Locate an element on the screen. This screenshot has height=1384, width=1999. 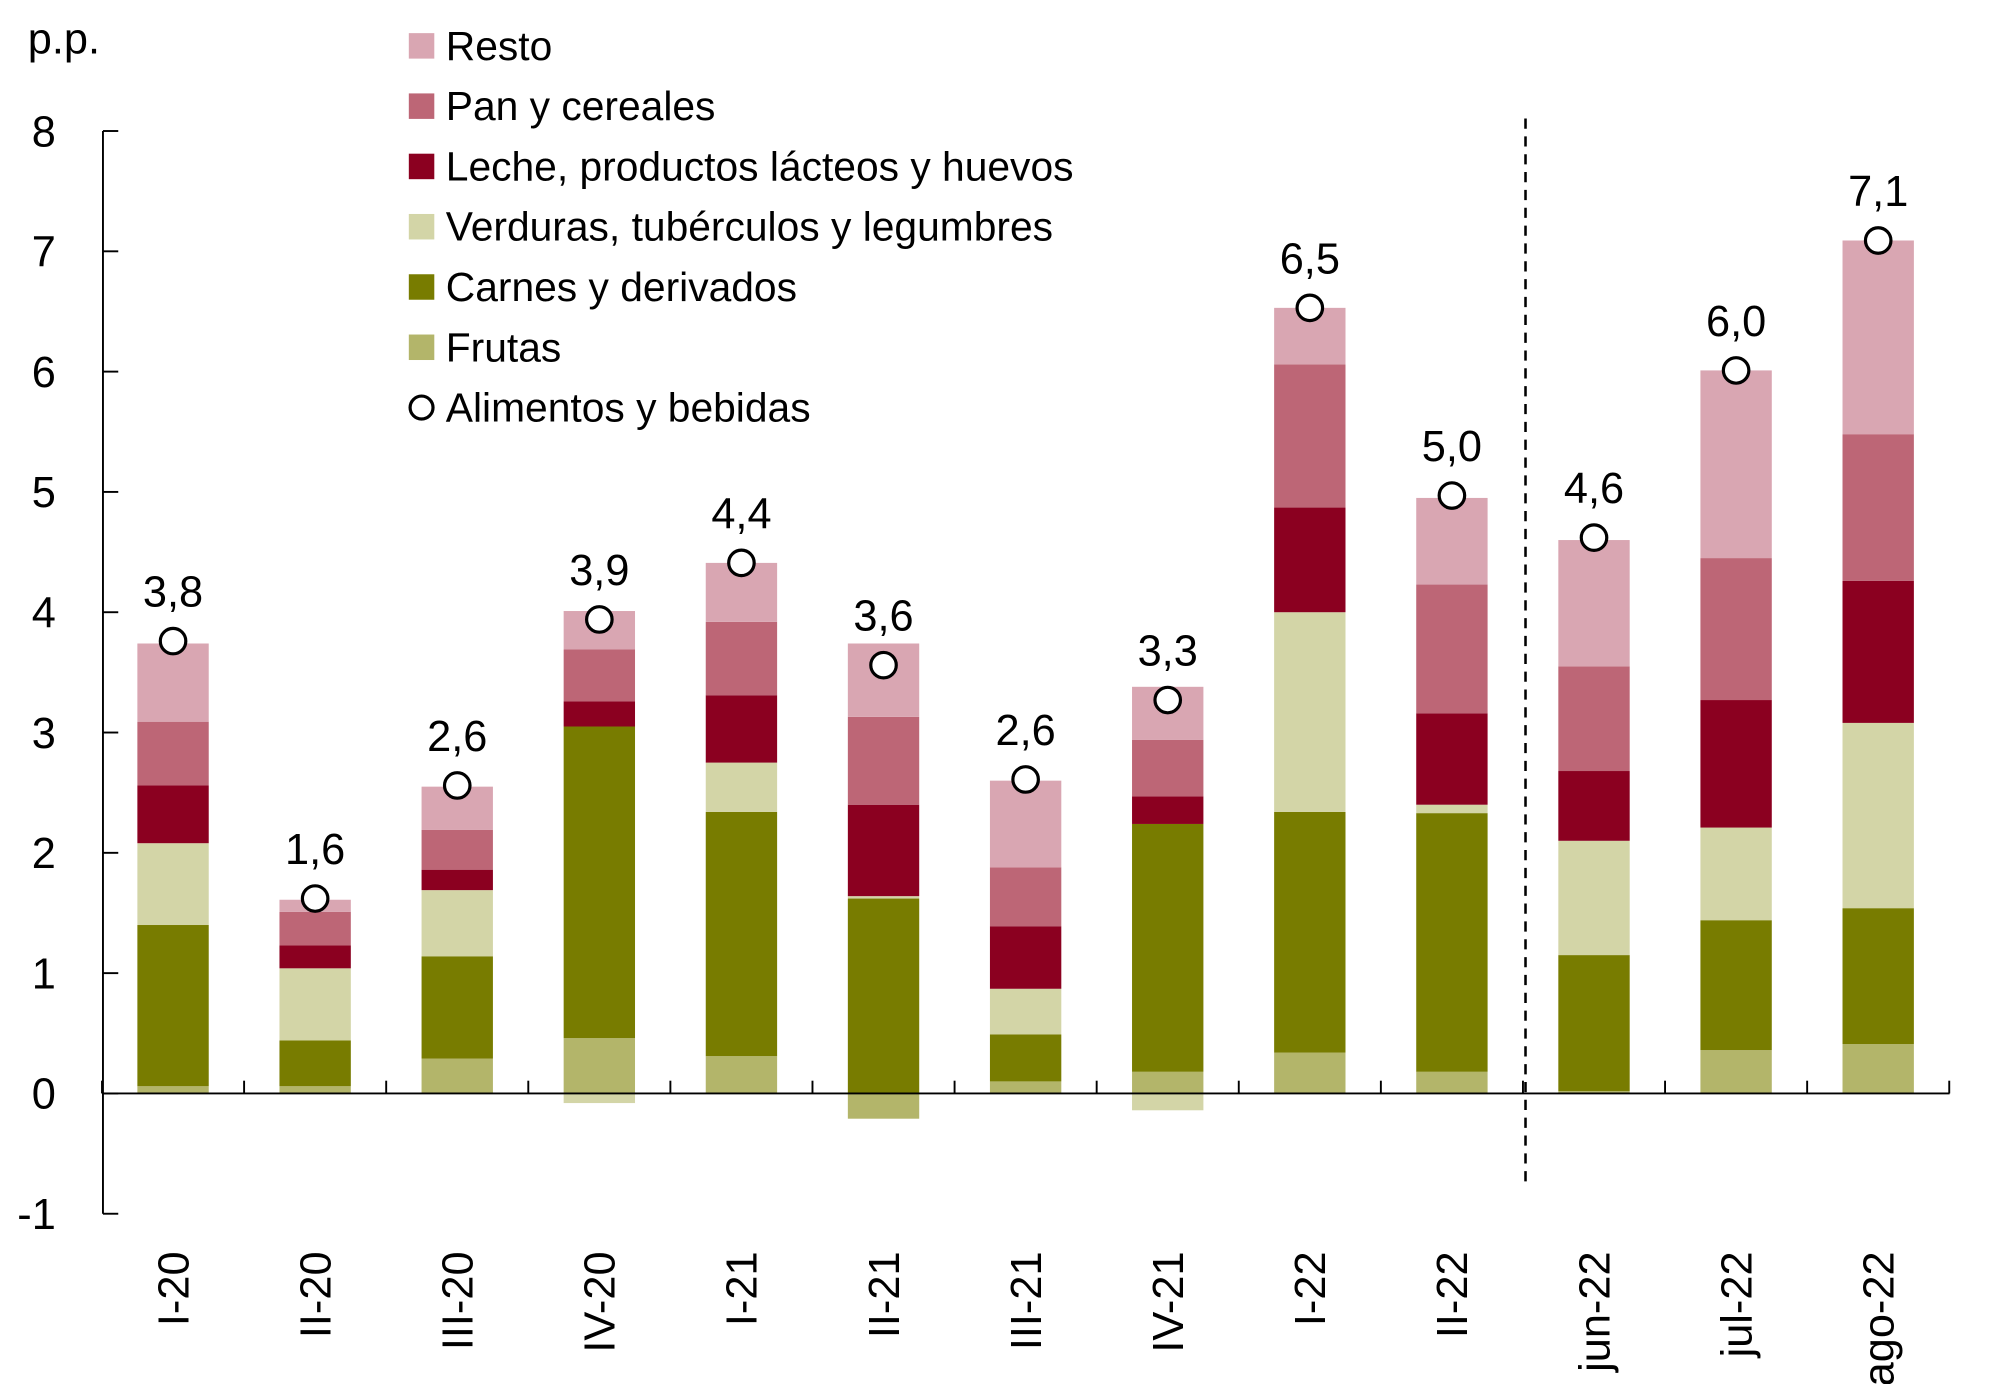
legend-label: Leche, productos lácteos y huevos is located at coordinates (760, 166).